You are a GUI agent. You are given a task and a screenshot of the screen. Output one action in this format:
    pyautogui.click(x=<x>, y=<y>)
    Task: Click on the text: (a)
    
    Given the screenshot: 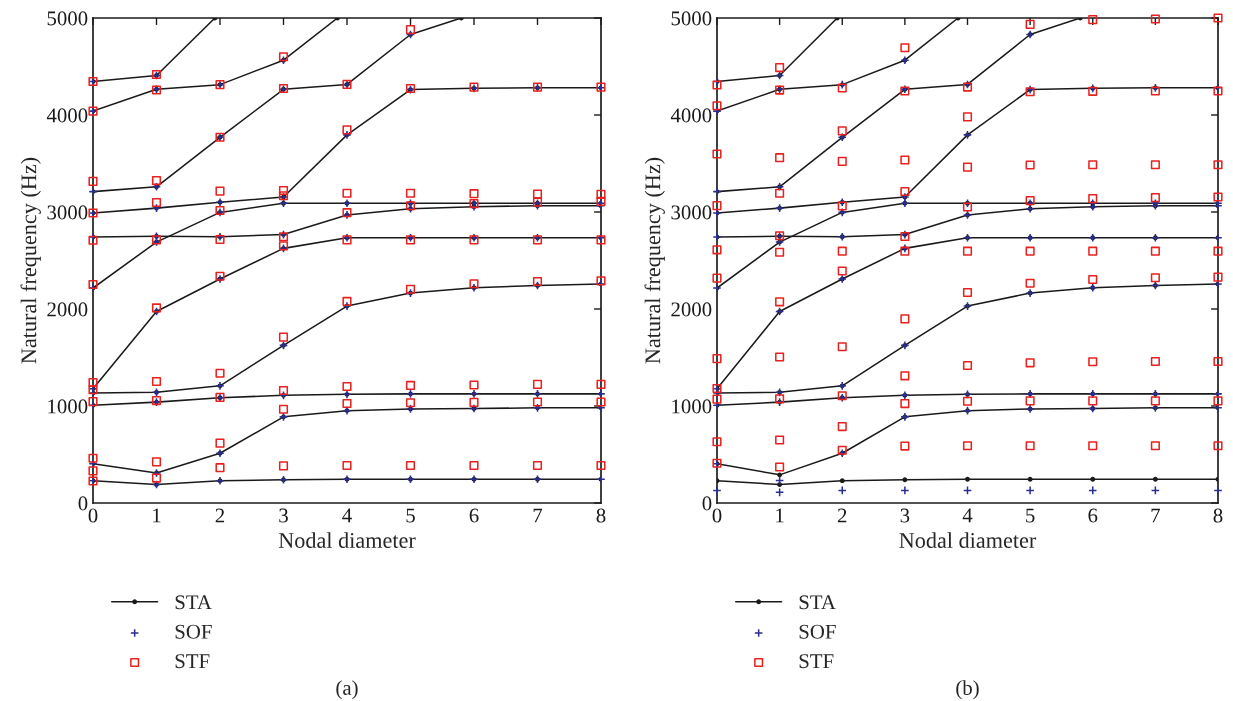 What is the action you would take?
    pyautogui.click(x=347, y=690)
    